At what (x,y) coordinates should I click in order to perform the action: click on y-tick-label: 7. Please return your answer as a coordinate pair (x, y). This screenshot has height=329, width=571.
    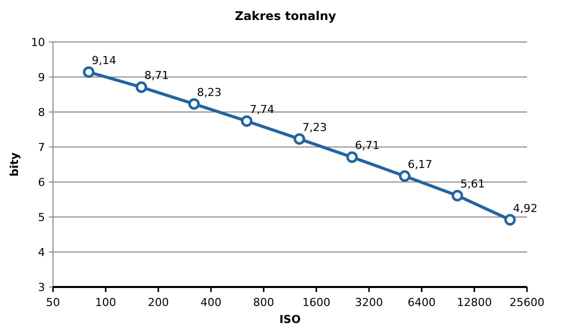
    Looking at the image, I should click on (41, 147).